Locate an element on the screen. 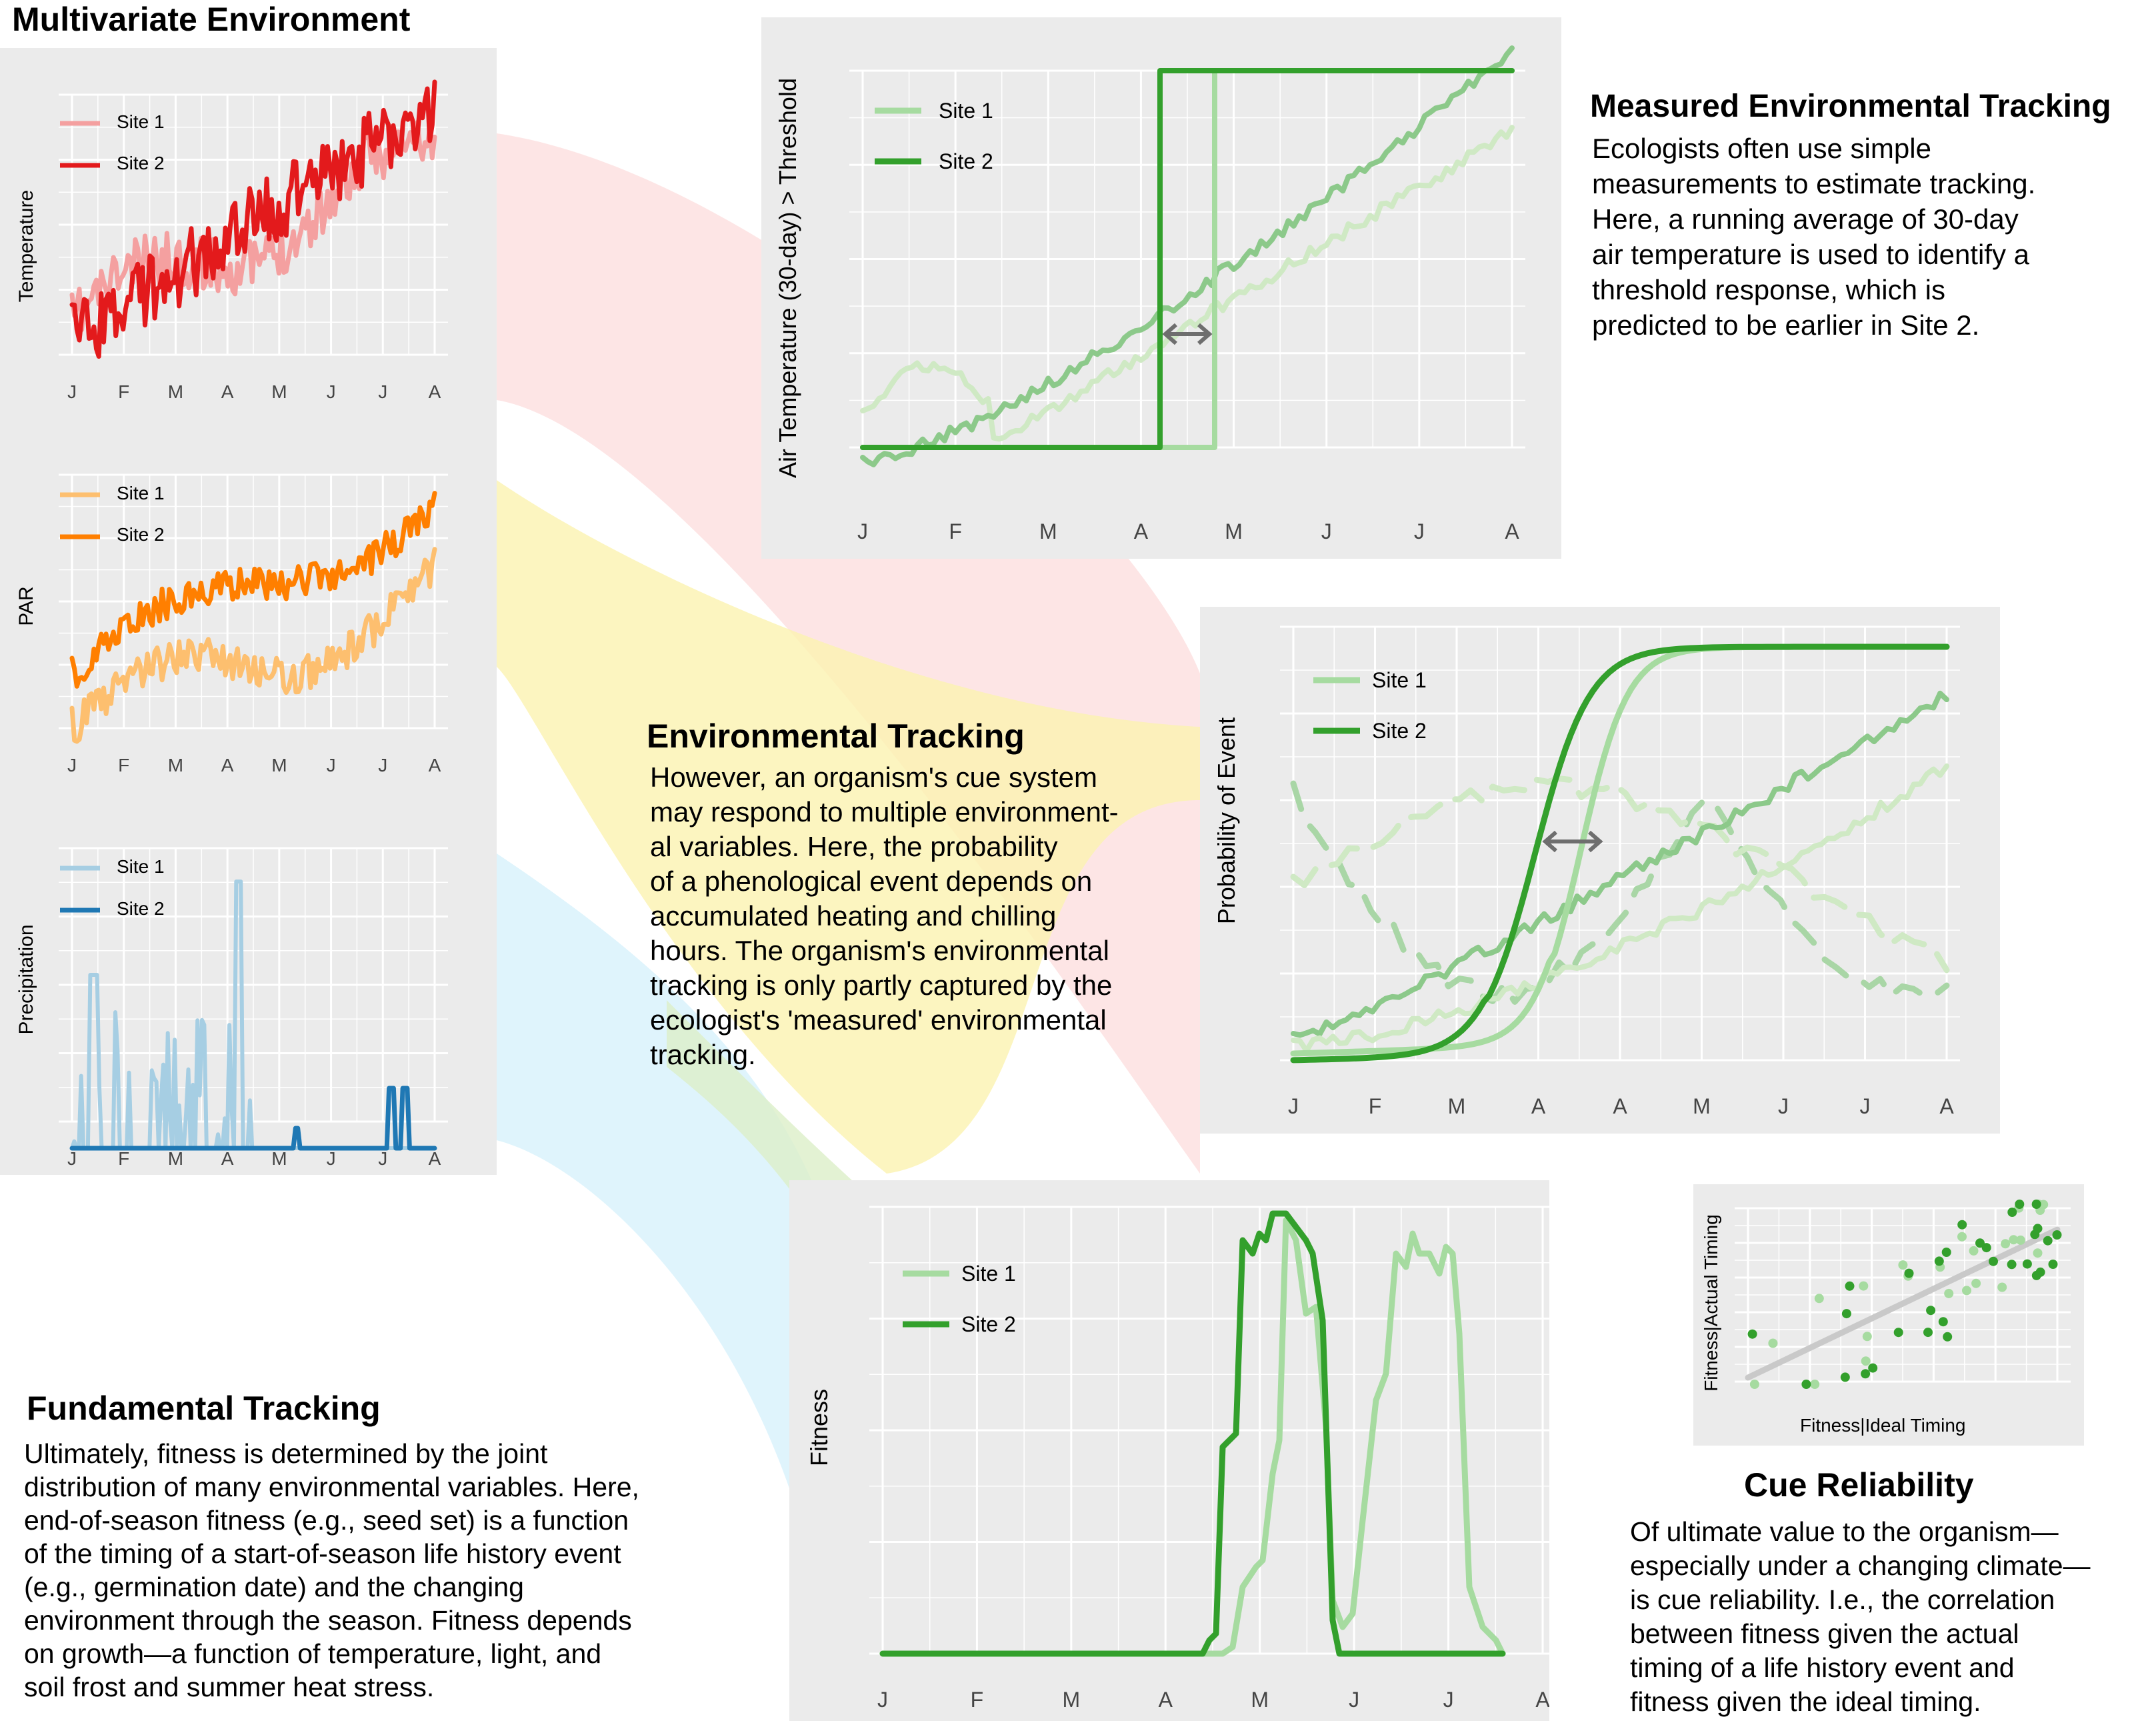  fundamental-heading: Fundamental Tracking is located at coordinates (204, 1408).